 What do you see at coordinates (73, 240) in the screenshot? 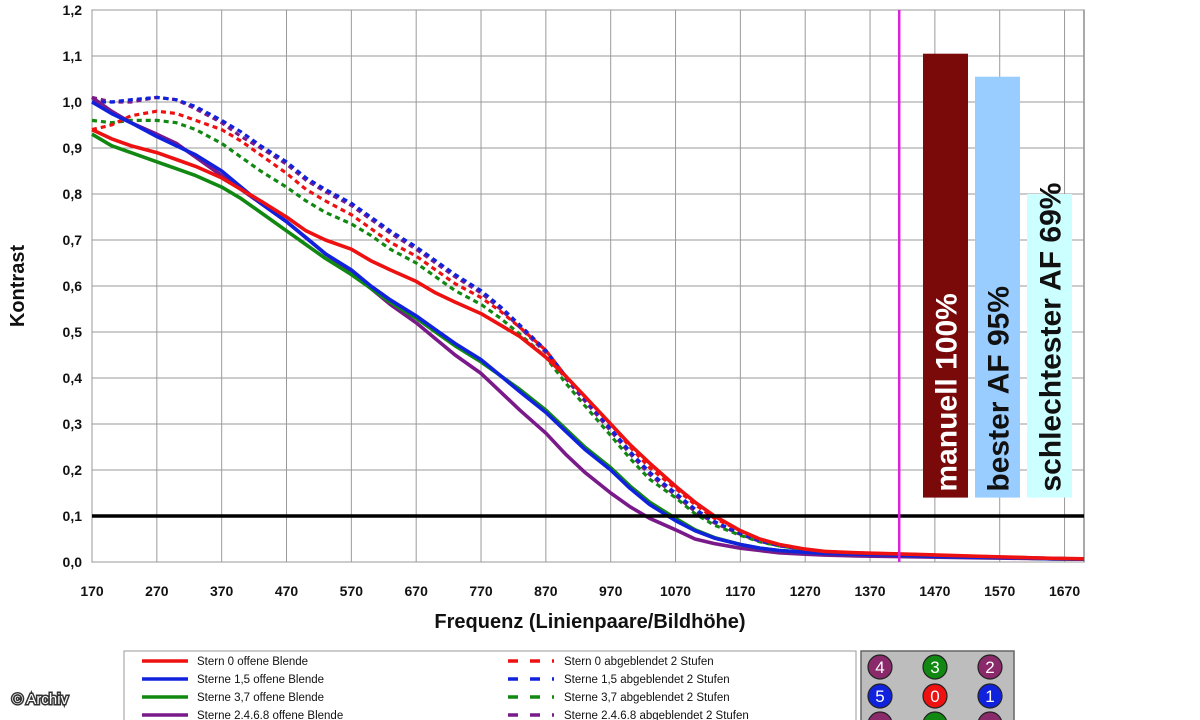
I see `y-tick-label: 0,7` at bounding box center [73, 240].